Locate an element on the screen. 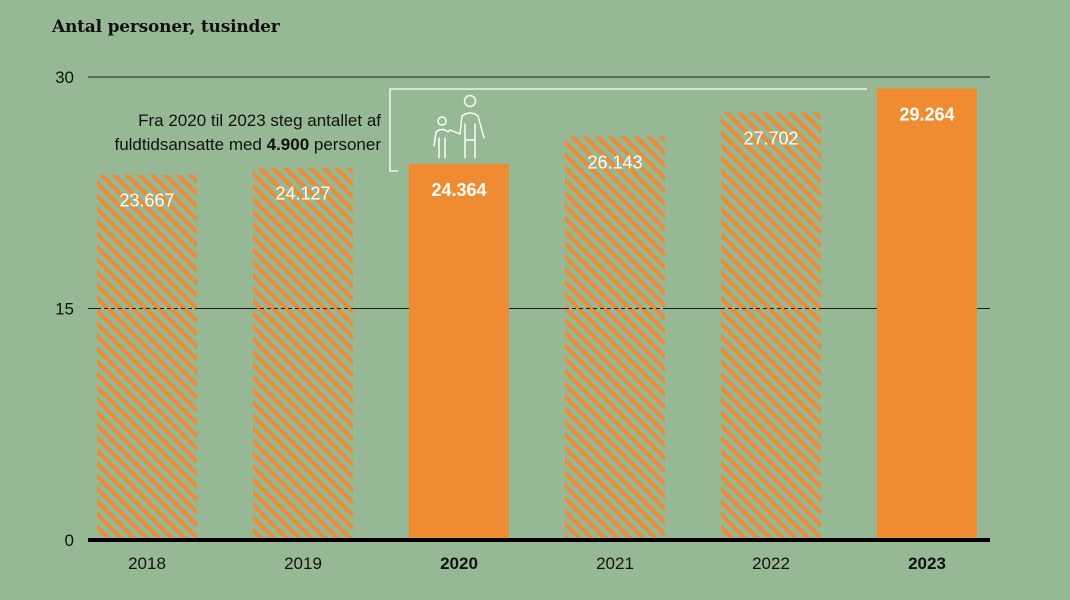 Image resolution: width=1070 pixels, height=600 pixels. bar-2023 is located at coordinates (927, 314).